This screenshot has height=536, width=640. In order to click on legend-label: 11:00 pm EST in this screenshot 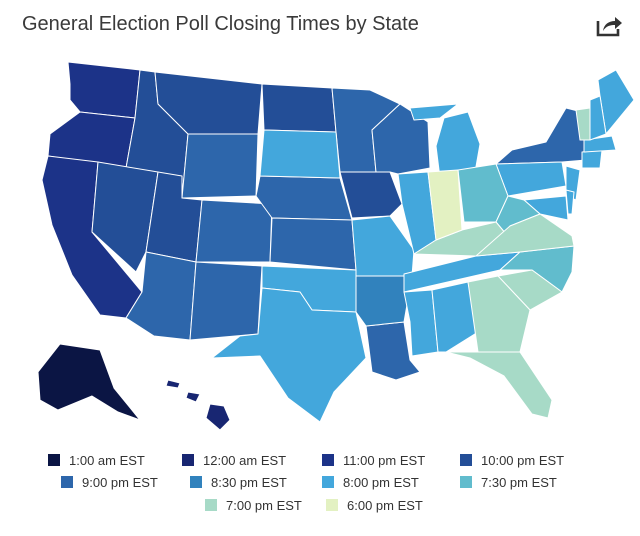, I will do `click(384, 460)`.